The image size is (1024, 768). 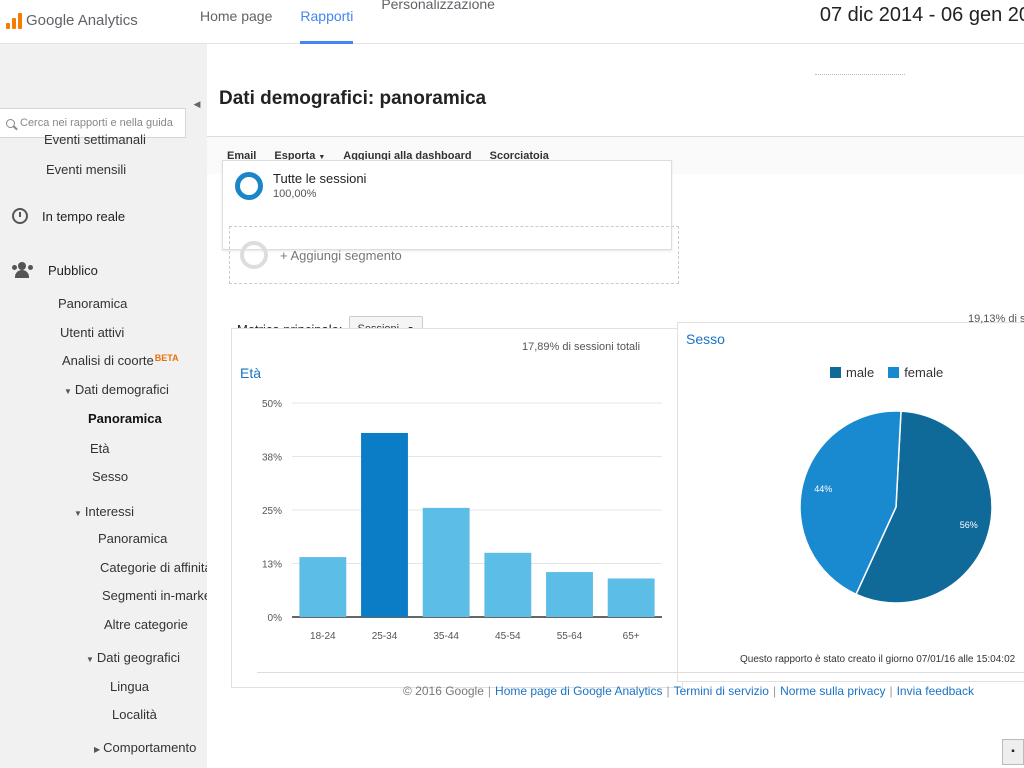 I want to click on clock-icon, so click(x=20, y=216).